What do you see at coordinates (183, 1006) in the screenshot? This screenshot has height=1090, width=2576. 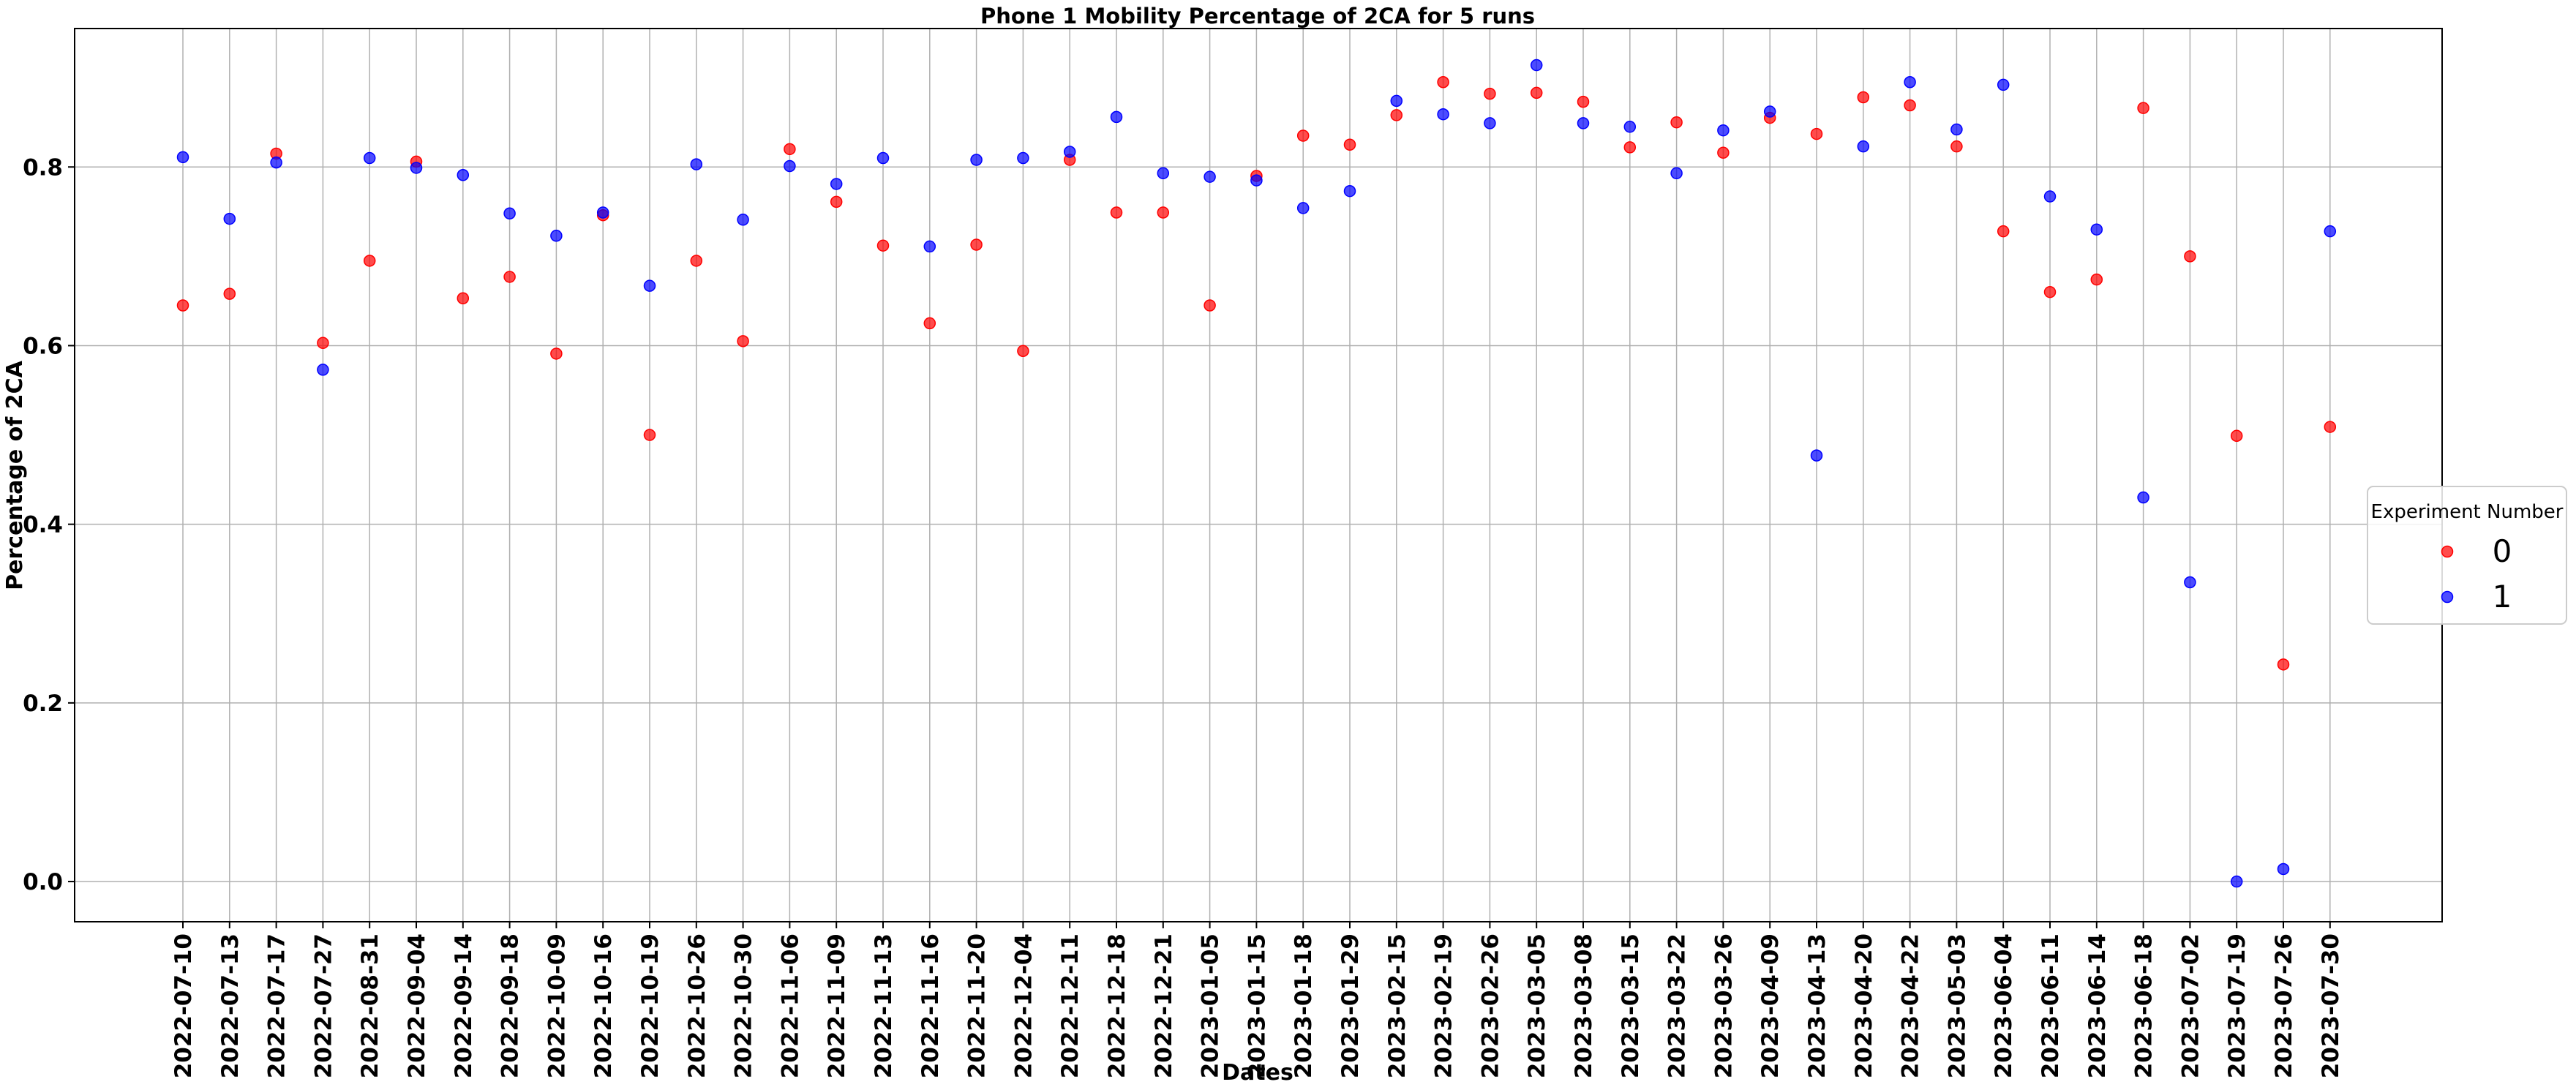 I see `x-tick-label: 2022-07-10` at bounding box center [183, 1006].